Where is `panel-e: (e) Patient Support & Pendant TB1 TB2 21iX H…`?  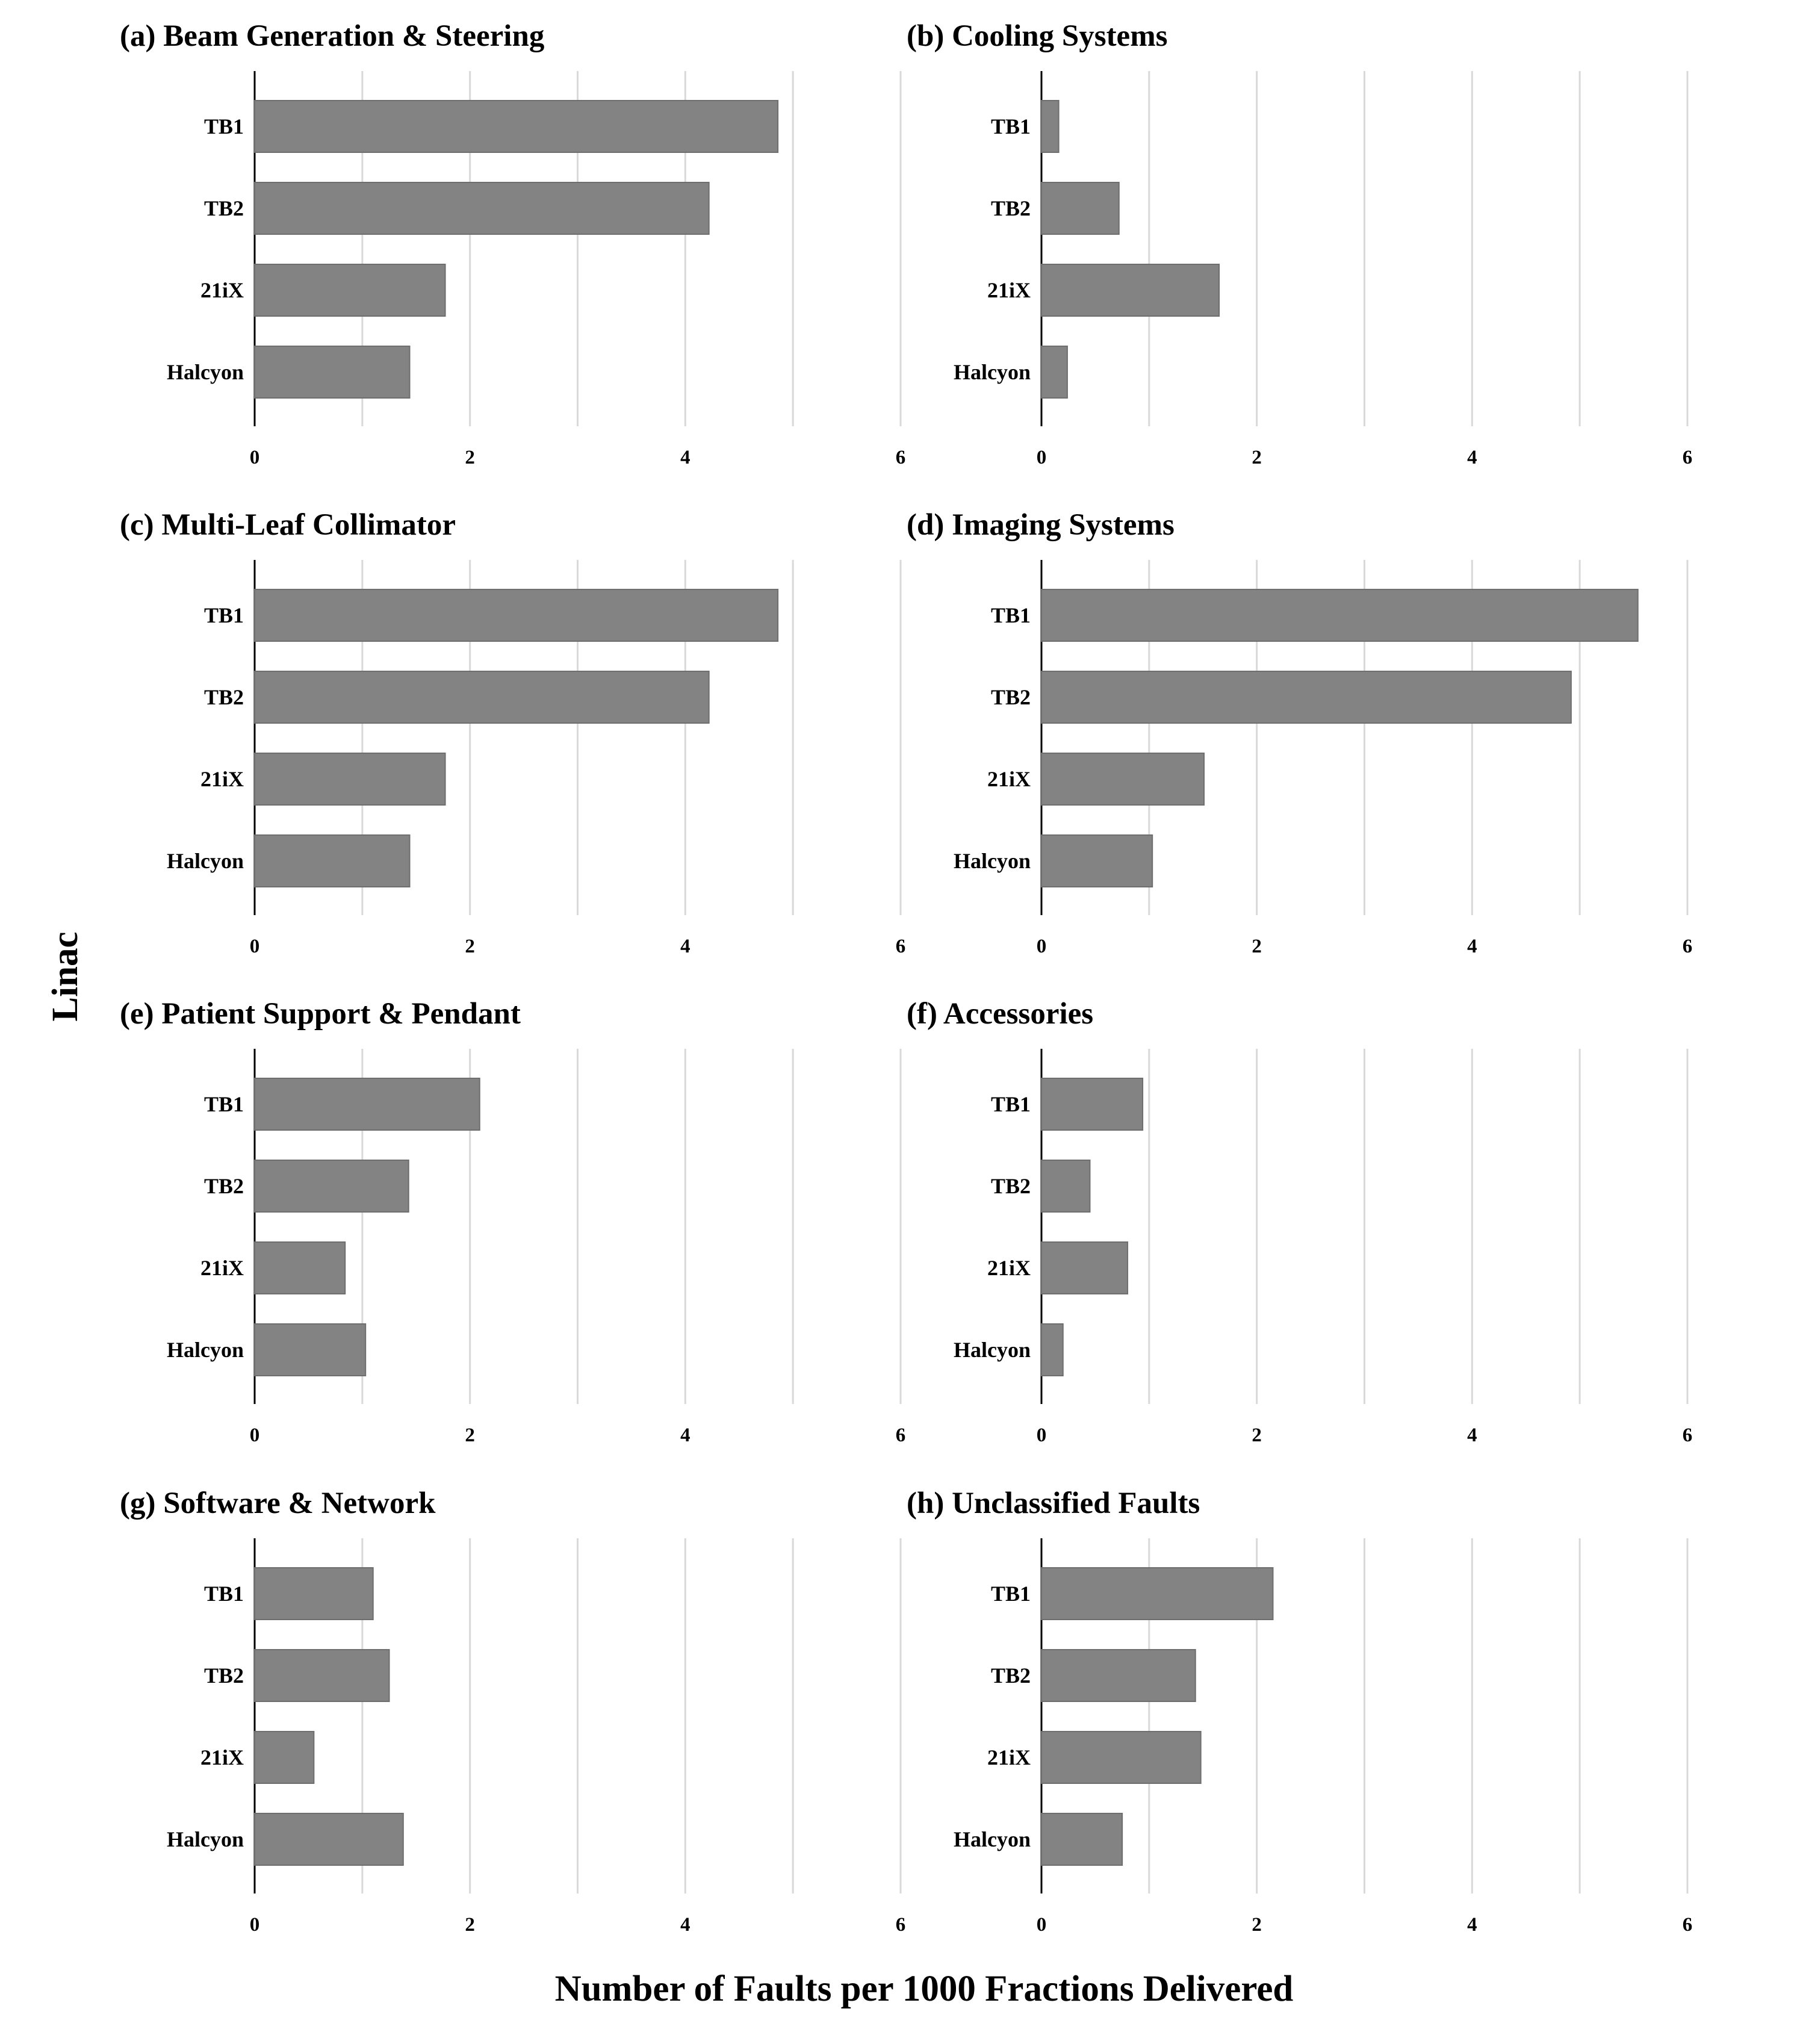 panel-e: (e) Patient Support & Pendant TB1 TB2 21iX H… is located at coordinates (512, 1221).